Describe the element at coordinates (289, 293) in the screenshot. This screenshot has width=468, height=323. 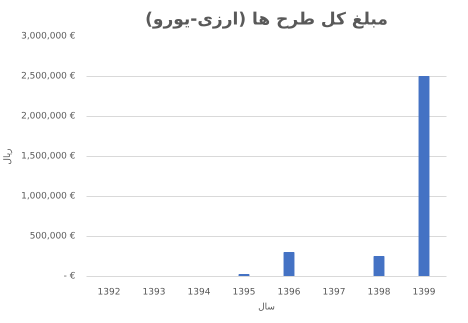
I see `x-tick-label: 1396` at that location.